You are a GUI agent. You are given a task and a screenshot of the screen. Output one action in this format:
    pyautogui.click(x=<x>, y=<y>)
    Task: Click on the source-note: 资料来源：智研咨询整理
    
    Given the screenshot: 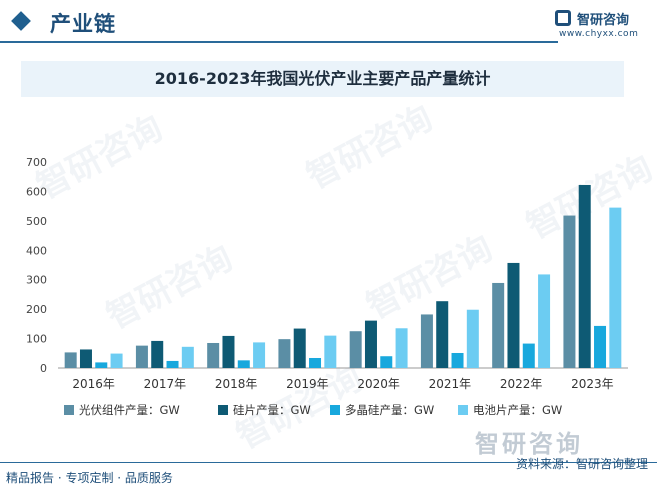 What is the action you would take?
    pyautogui.click(x=581, y=464)
    